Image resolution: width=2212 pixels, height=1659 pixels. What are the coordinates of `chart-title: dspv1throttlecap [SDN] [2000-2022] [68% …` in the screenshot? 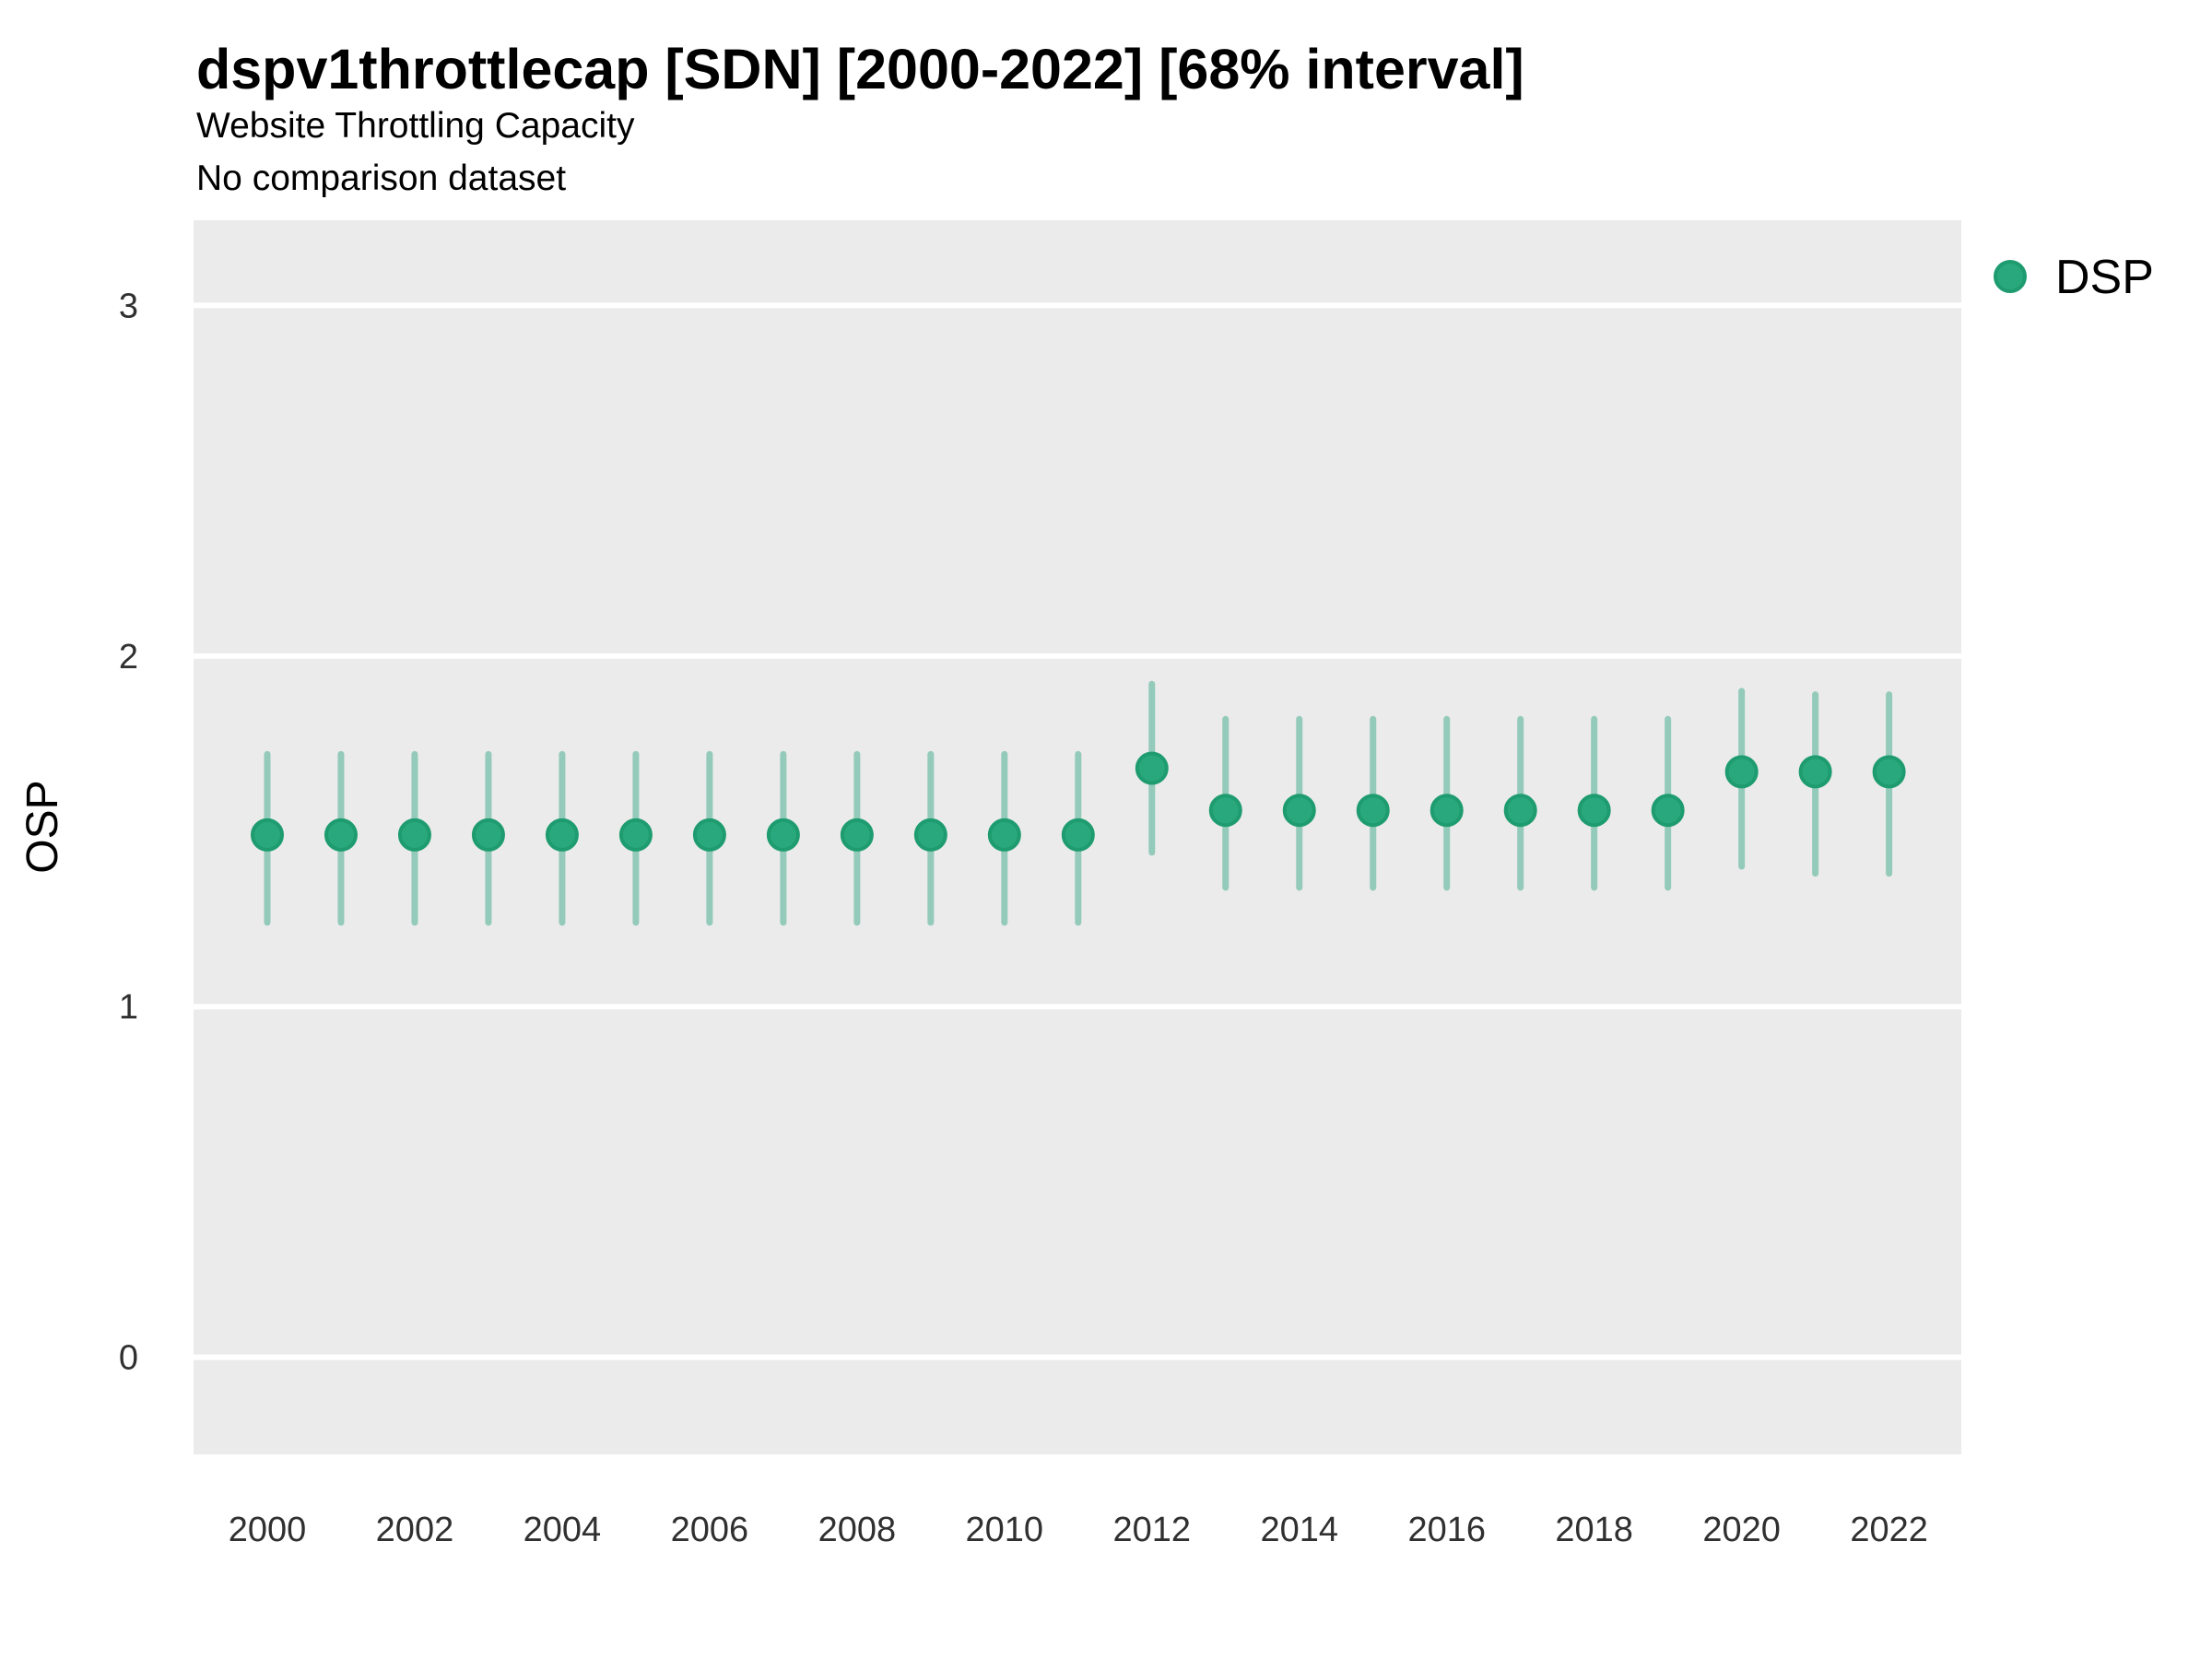 It's located at (860, 69).